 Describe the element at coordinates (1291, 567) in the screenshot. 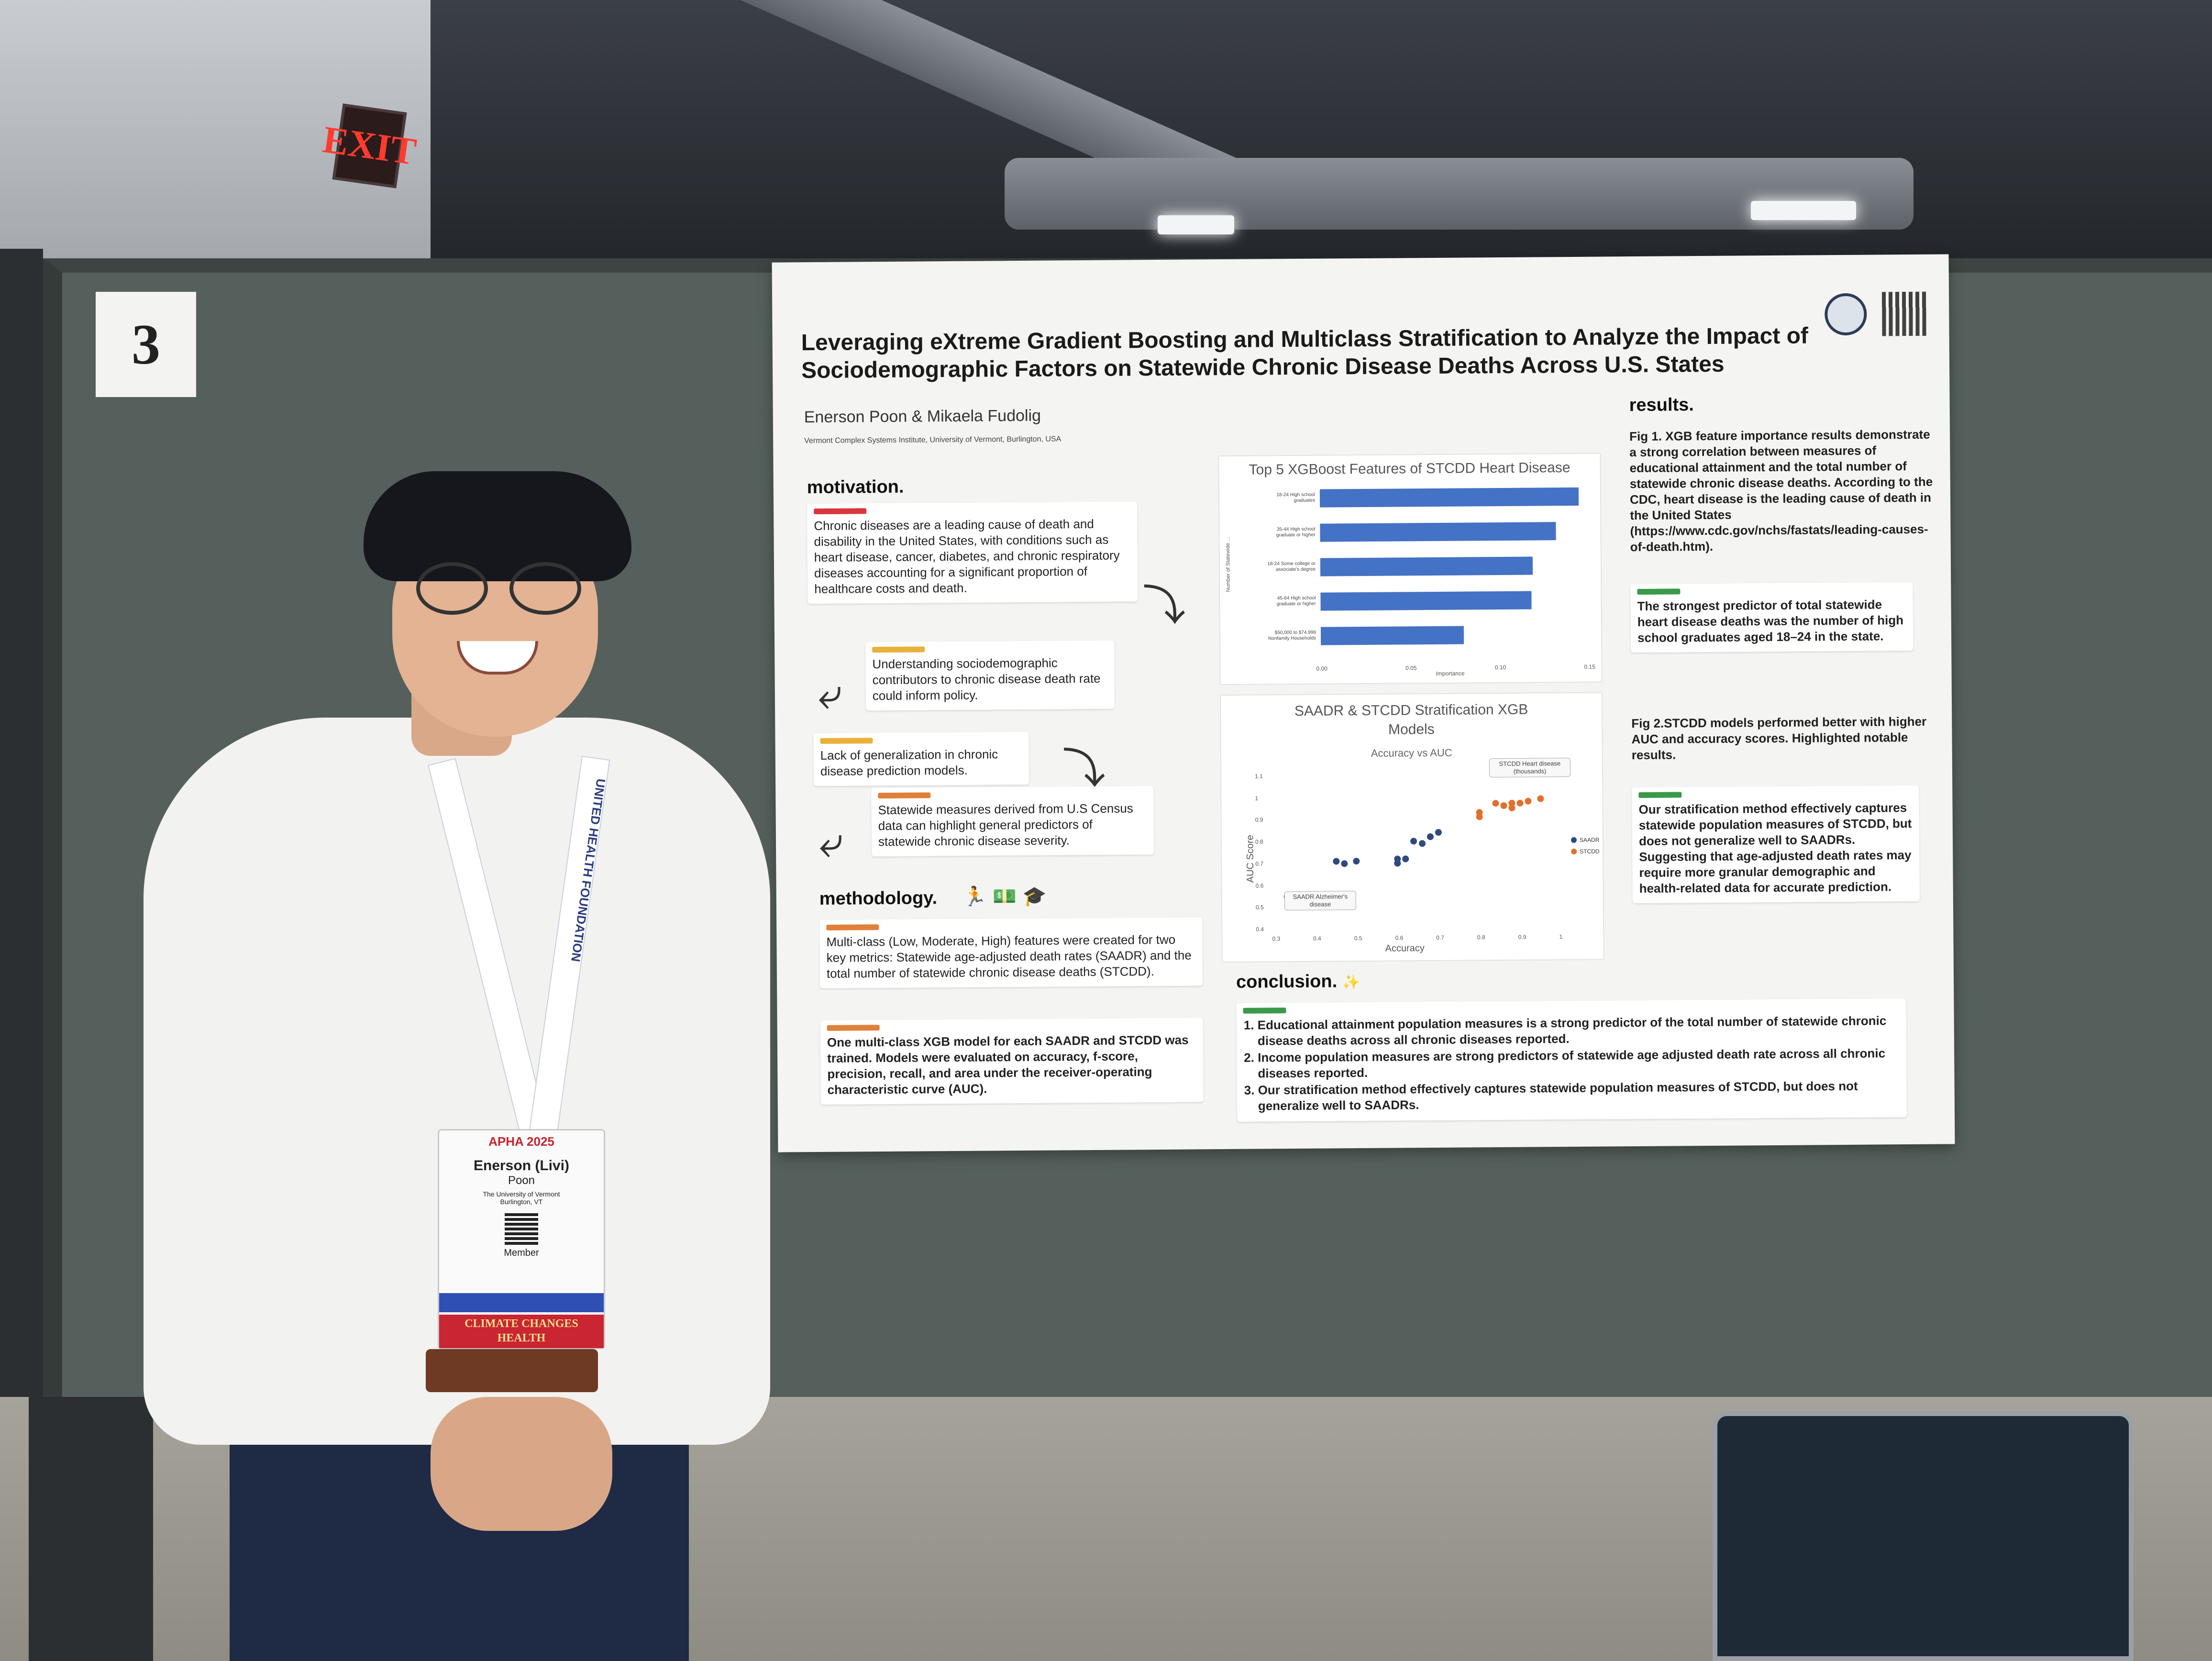

I see `bar-category-label: 18-24 Some college or associate's degree` at that location.